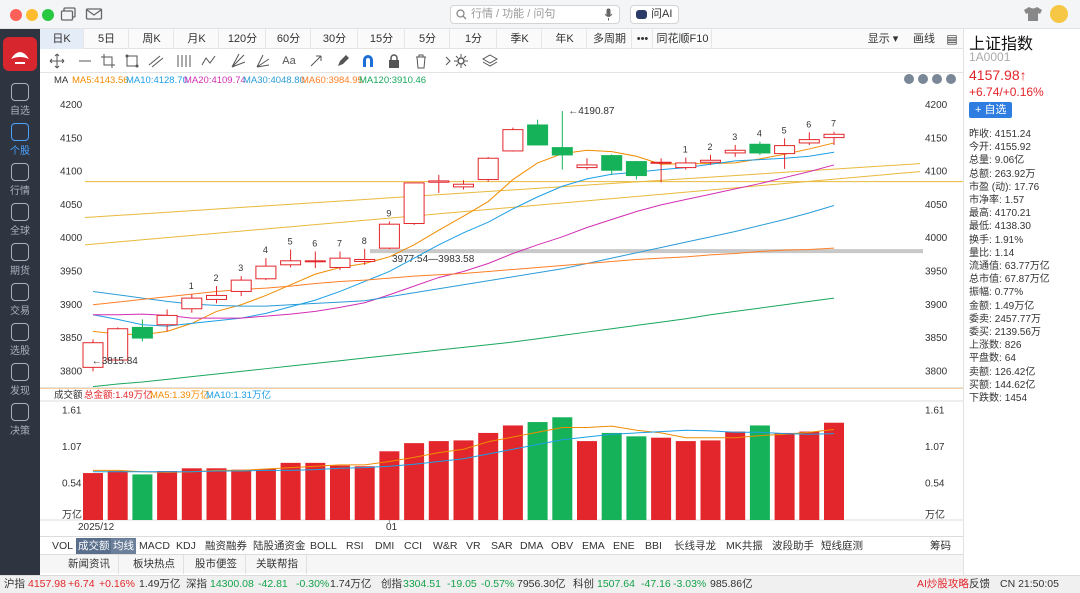 Image resolution: width=1080 pixels, height=593 pixels. I want to click on close-window-button, so click(16, 15).